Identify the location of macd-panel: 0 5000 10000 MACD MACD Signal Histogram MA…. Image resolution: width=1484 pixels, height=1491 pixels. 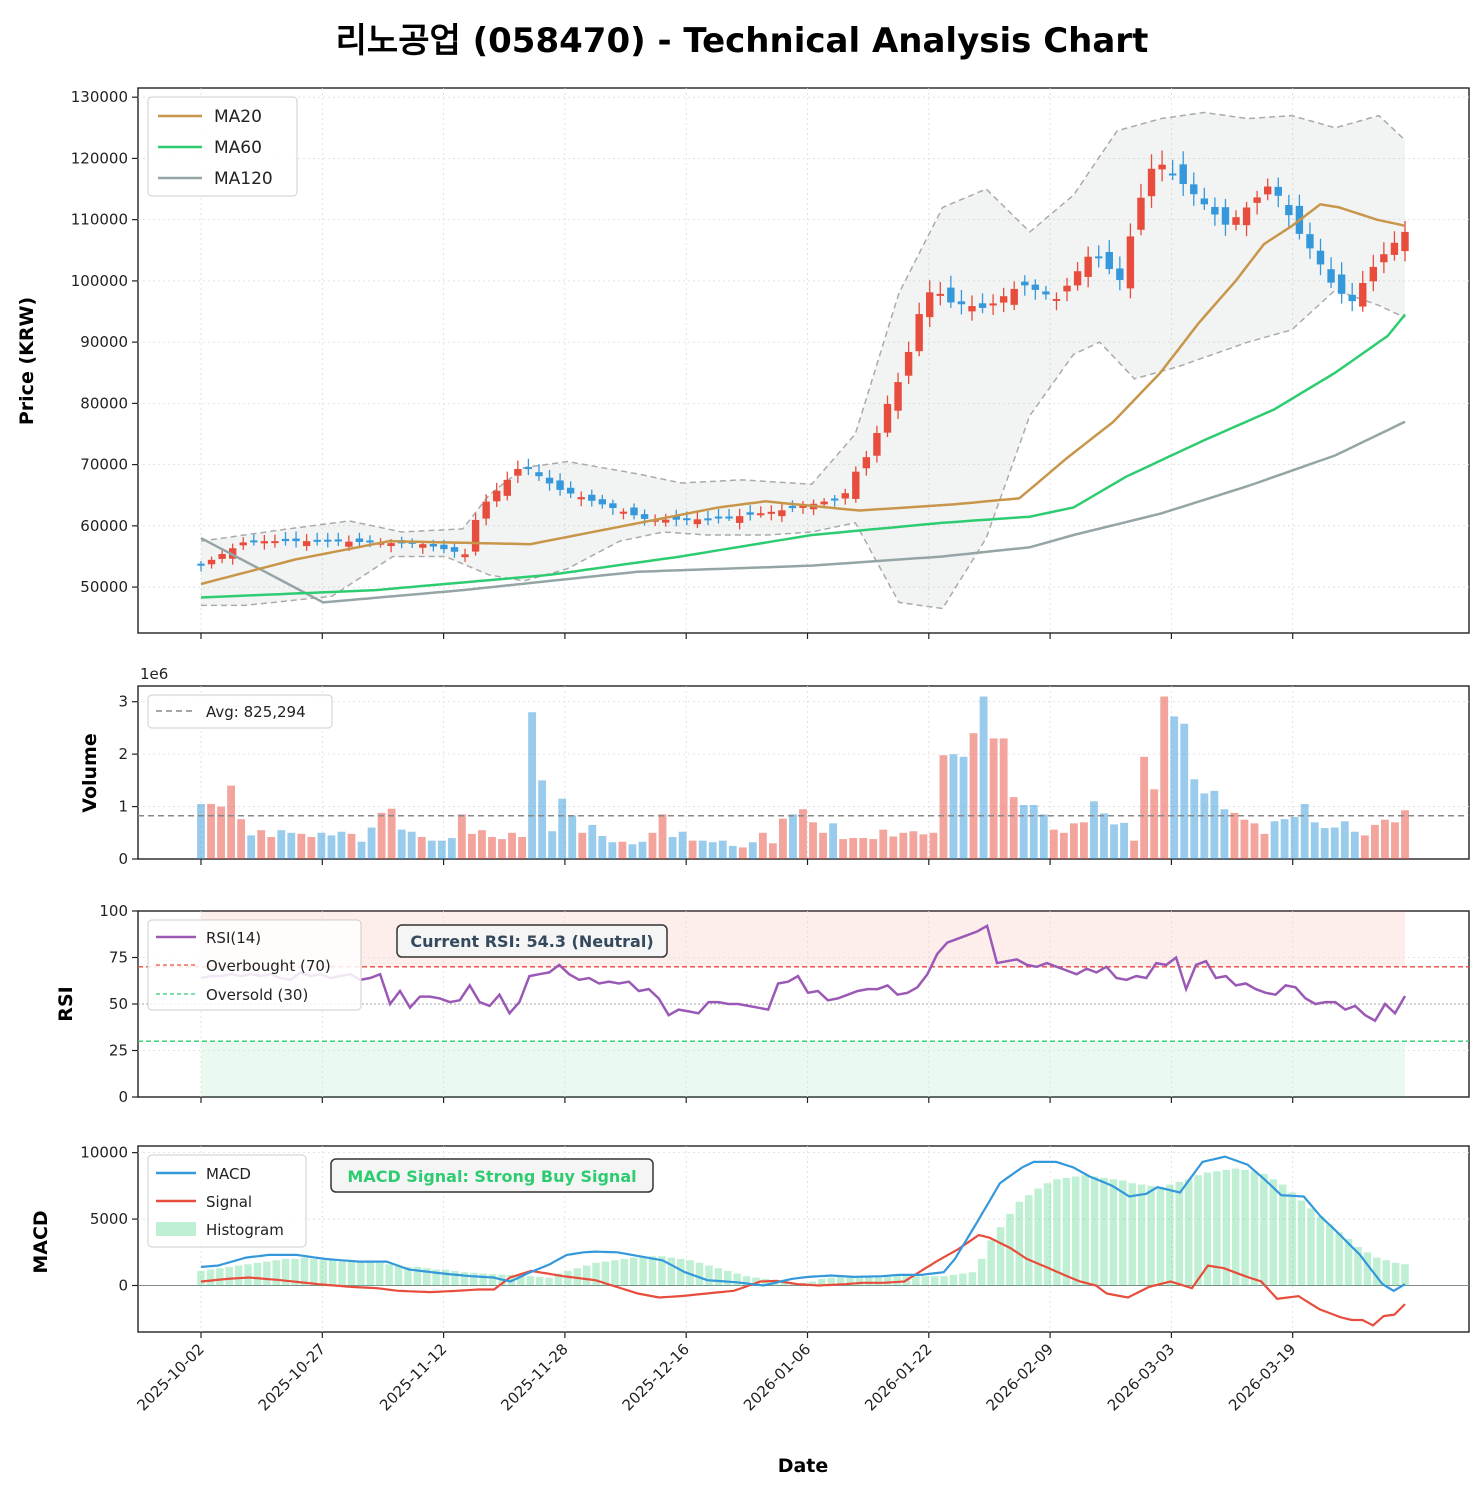
(750, 1238).